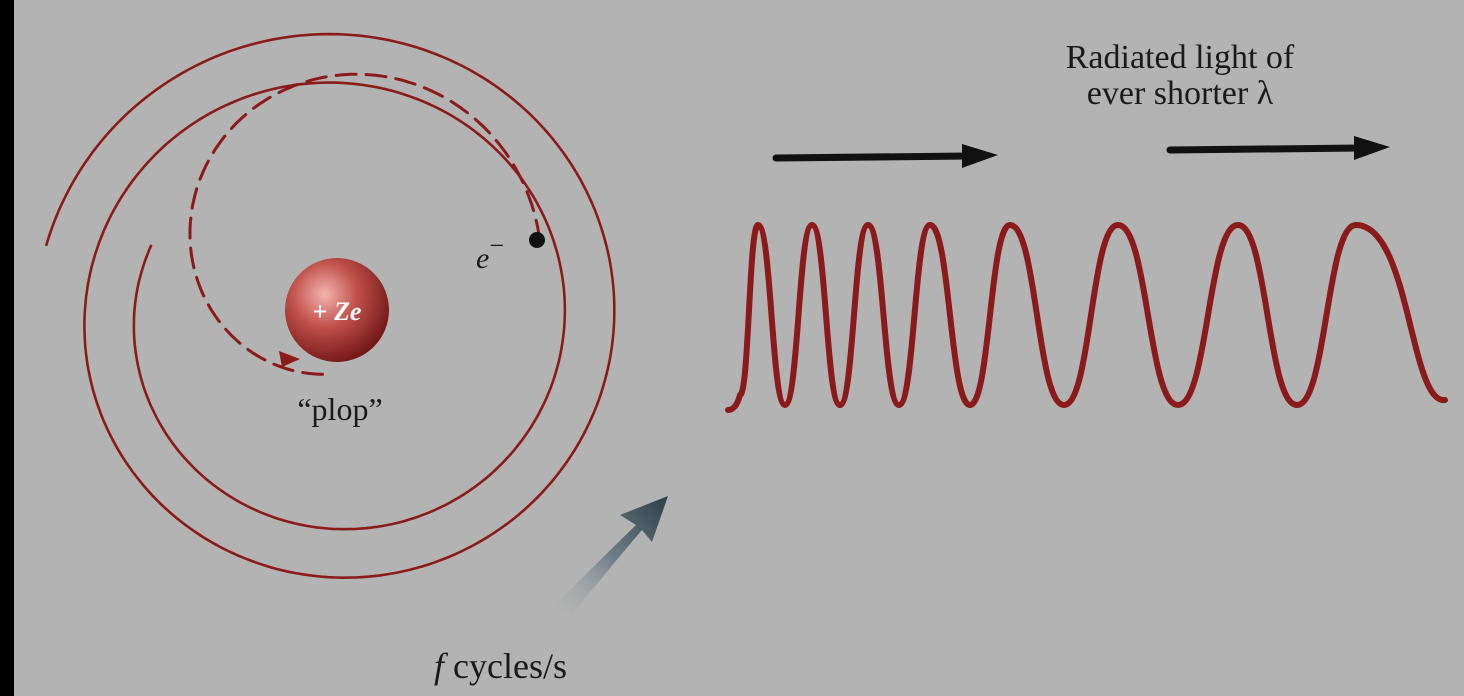 The width and height of the screenshot is (1464, 696). I want to click on nucleus-label: + Ze, so click(337, 311).